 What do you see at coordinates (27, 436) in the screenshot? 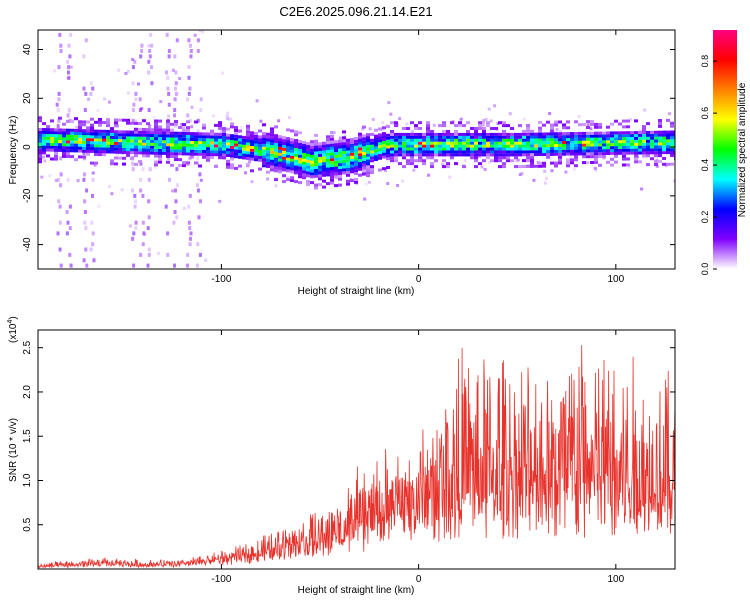
I see `bottom-y-tick-label: 1.5` at bounding box center [27, 436].